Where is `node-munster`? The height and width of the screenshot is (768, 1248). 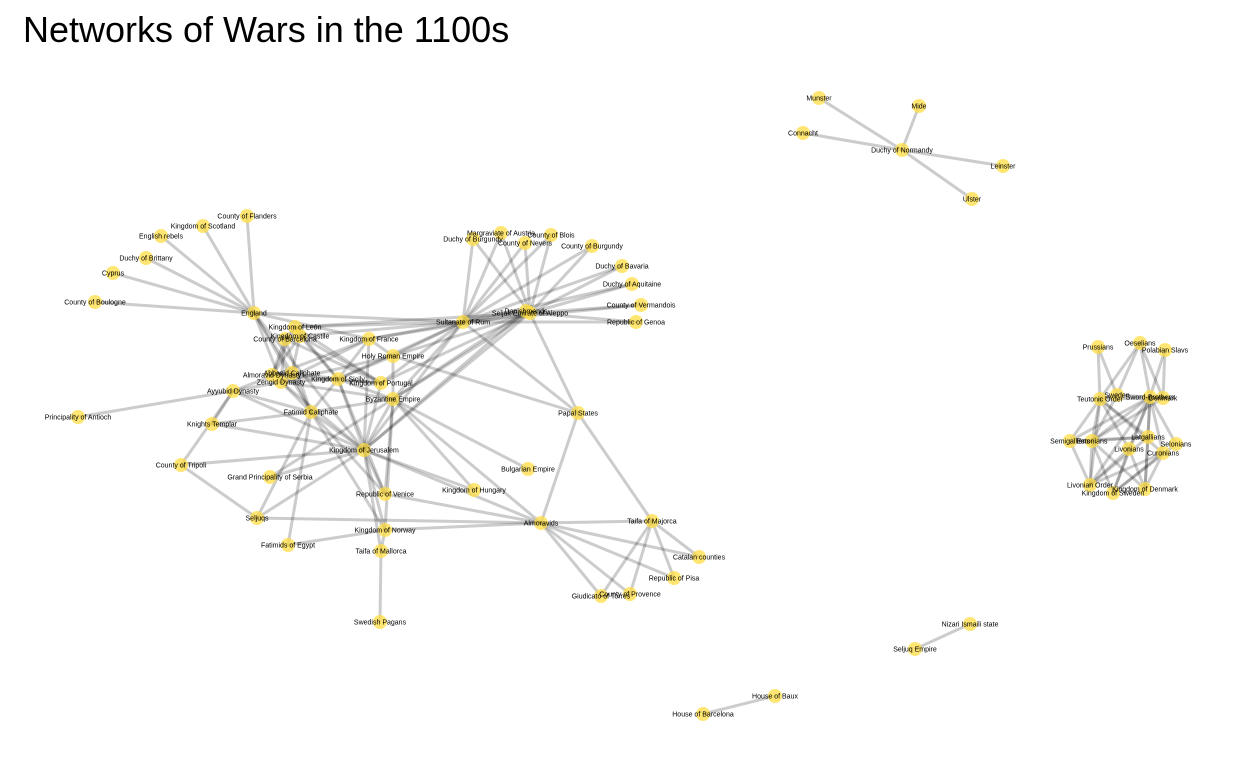
node-munster is located at coordinates (819, 98).